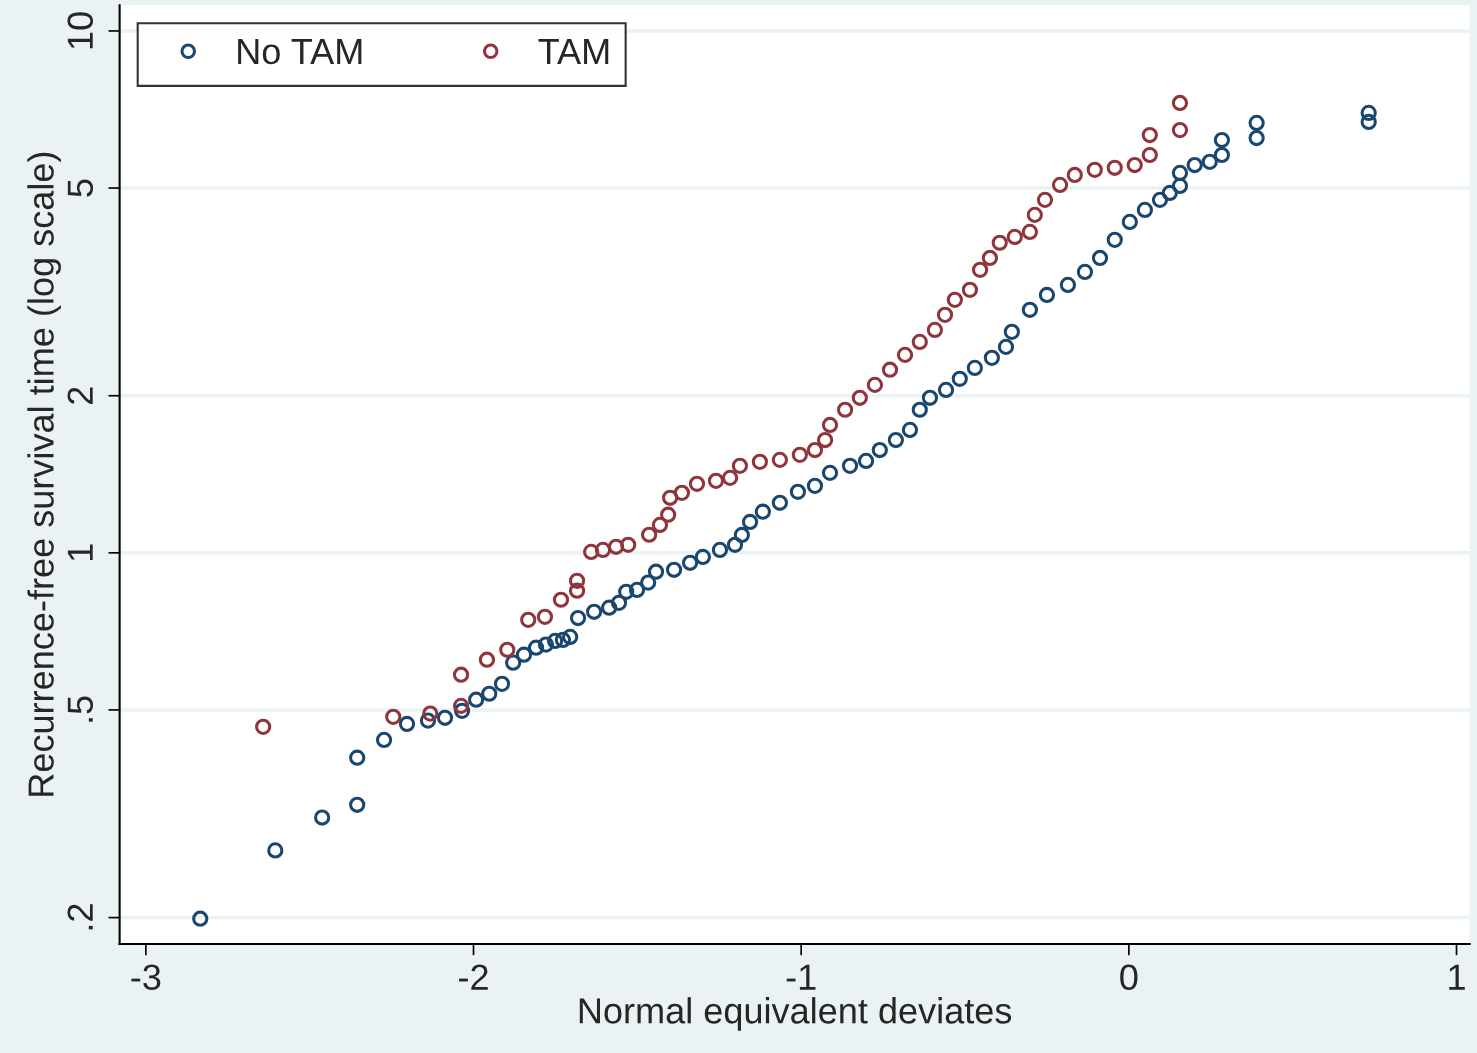 The width and height of the screenshot is (1477, 1053). Describe the element at coordinates (300, 52) in the screenshot. I see `legend-label: No TAM` at that location.